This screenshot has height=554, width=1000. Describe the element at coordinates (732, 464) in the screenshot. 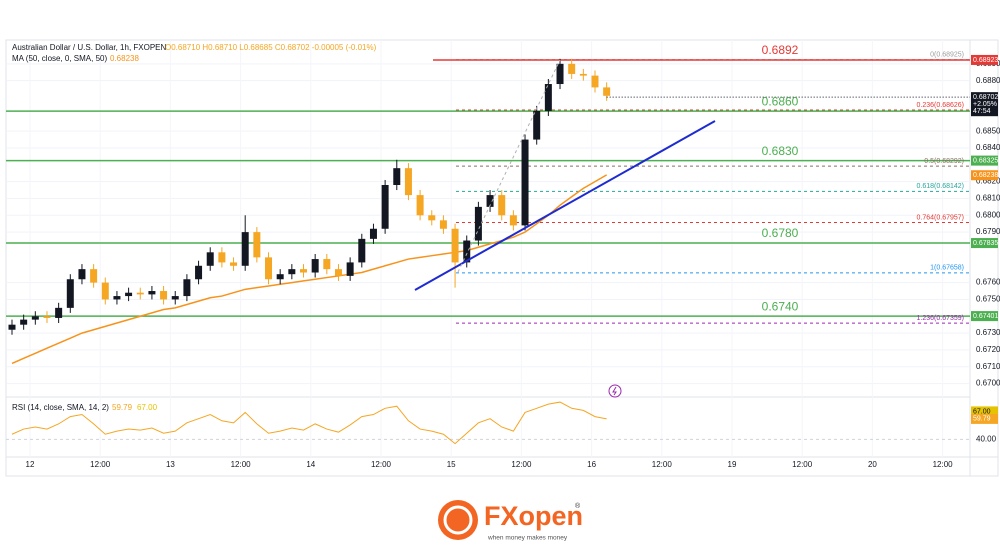

I see `x-tick-label: 19` at that location.